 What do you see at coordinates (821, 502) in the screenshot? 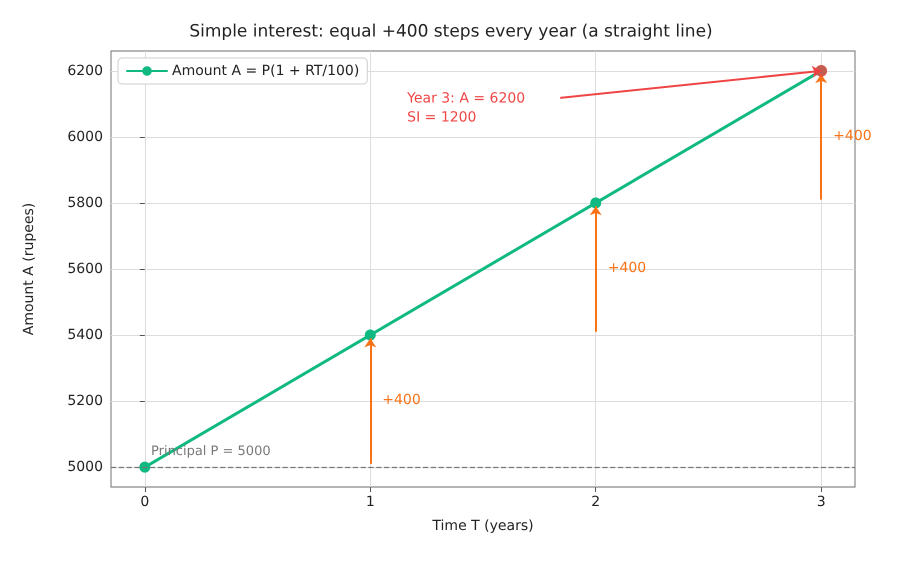
I see `x-tick-label: 3` at bounding box center [821, 502].